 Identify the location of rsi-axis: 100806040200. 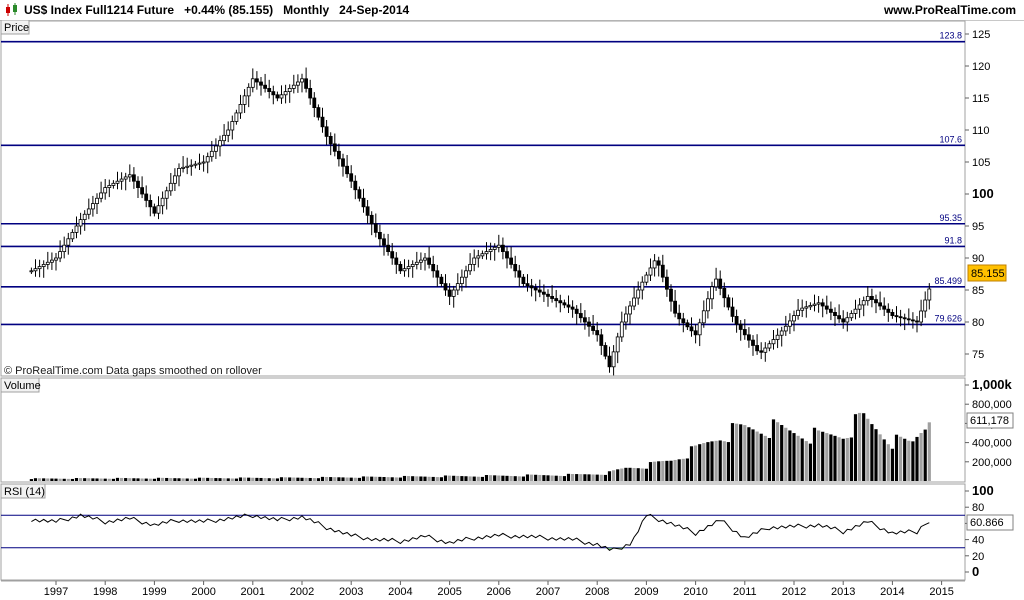
(979, 531).